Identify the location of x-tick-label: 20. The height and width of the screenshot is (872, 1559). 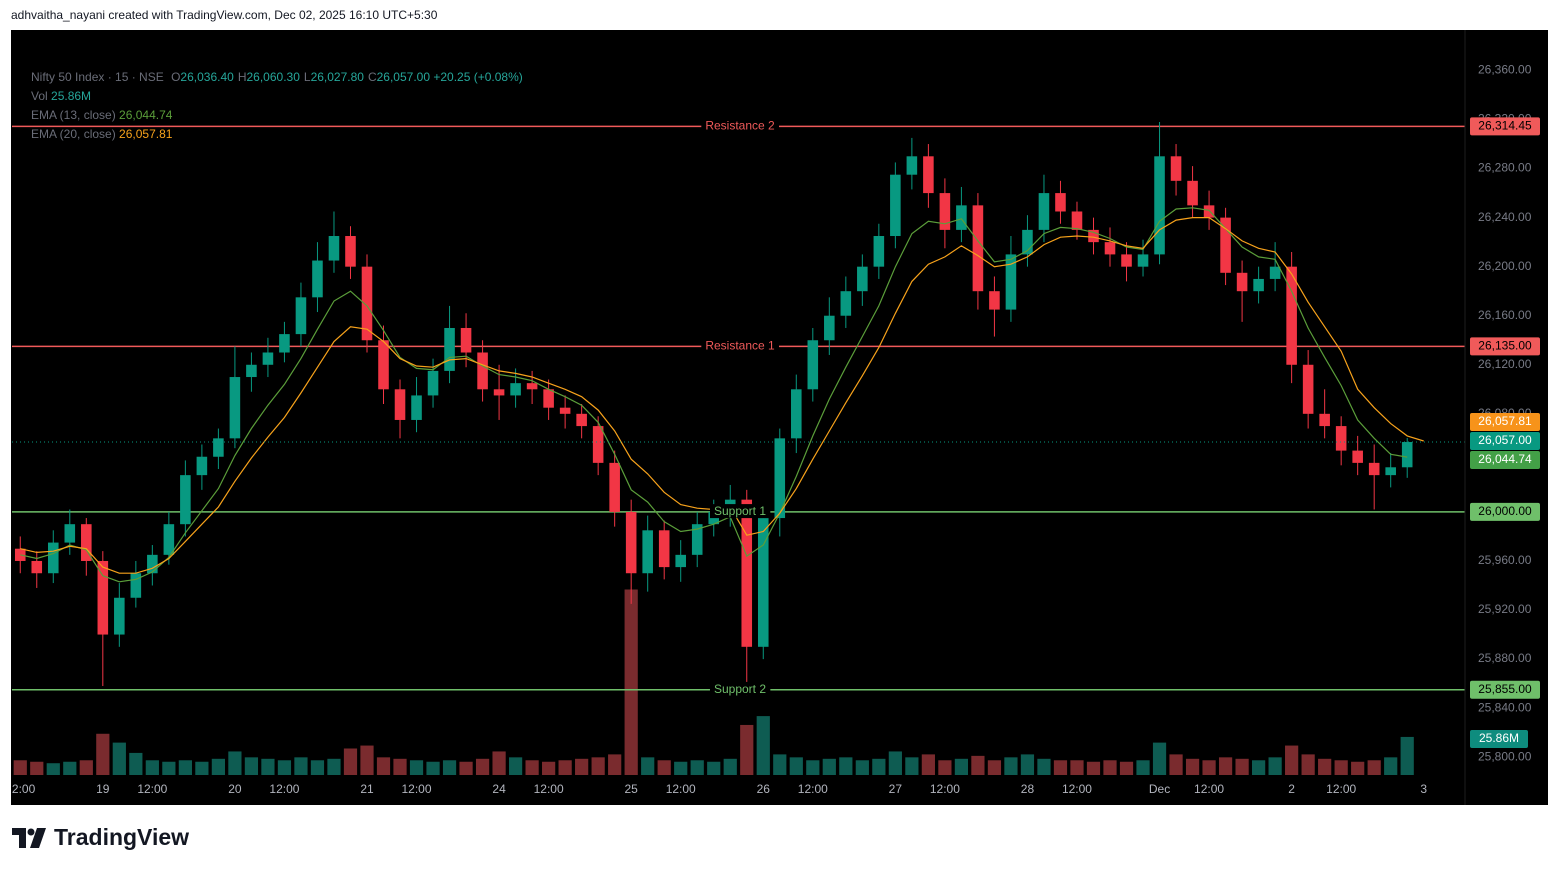
(235, 789).